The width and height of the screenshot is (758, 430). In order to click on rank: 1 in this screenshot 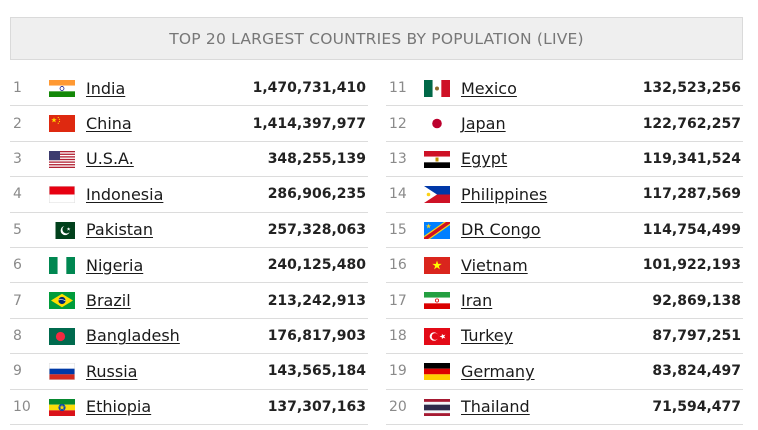, I will do `click(17, 88)`.